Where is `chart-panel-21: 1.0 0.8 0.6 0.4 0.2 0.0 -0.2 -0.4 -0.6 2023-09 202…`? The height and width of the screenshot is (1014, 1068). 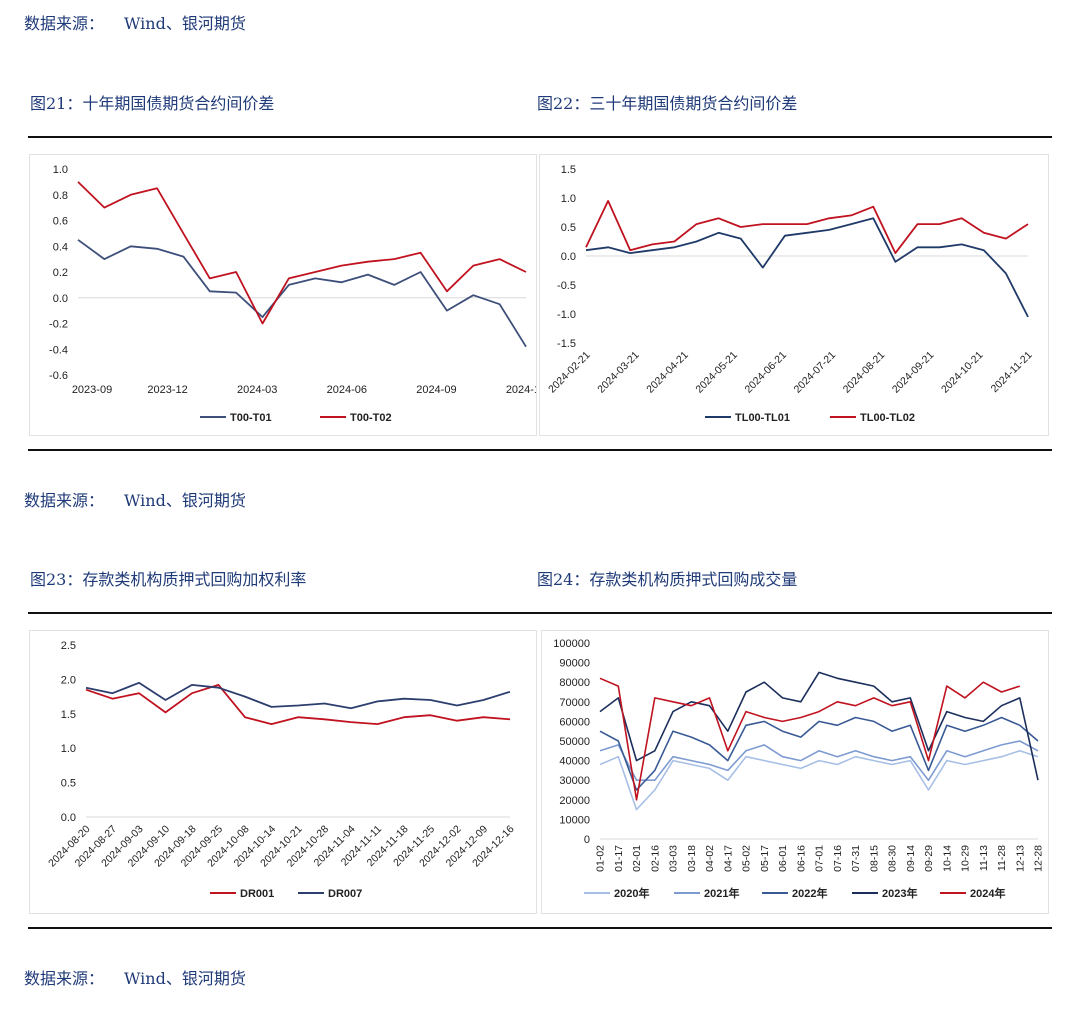
chart-panel-21: 1.0 0.8 0.6 0.4 0.2 0.0 -0.2 -0.4 -0.6 2023-09 202… is located at coordinates (283, 295).